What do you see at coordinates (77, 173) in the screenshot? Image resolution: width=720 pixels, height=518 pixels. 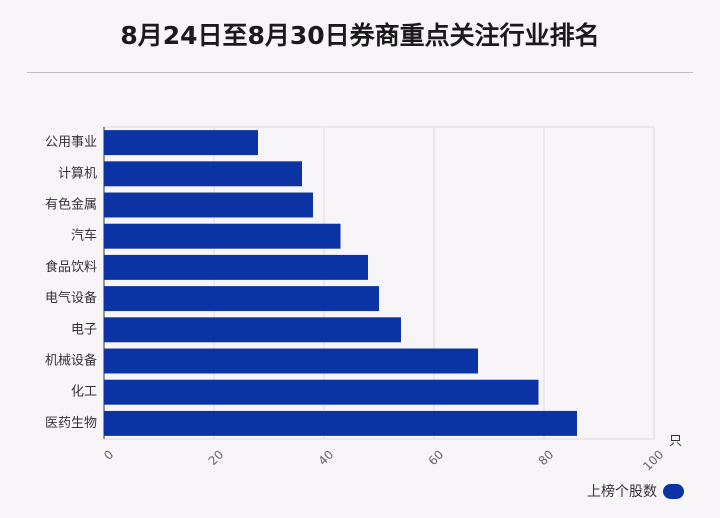 I see `category-label: 计算机` at bounding box center [77, 173].